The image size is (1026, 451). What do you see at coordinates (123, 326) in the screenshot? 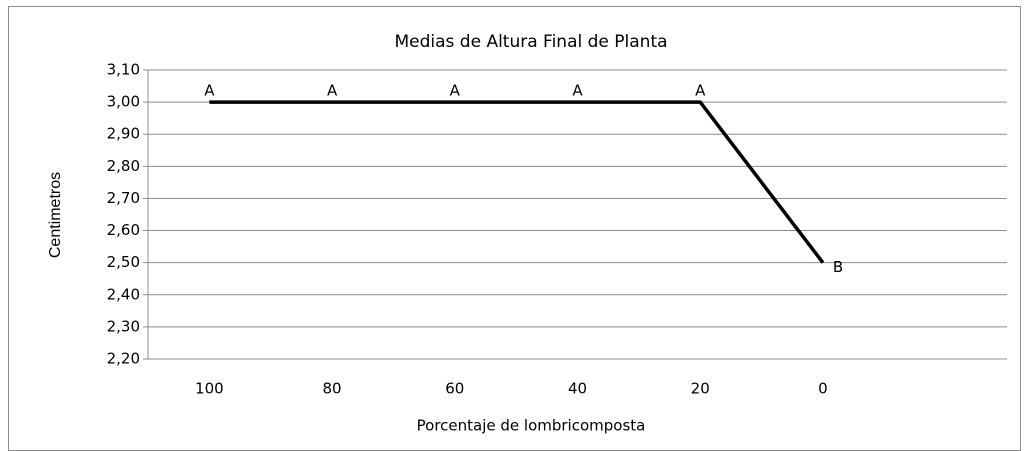
I see `y-tick-label: 2,30` at bounding box center [123, 326].